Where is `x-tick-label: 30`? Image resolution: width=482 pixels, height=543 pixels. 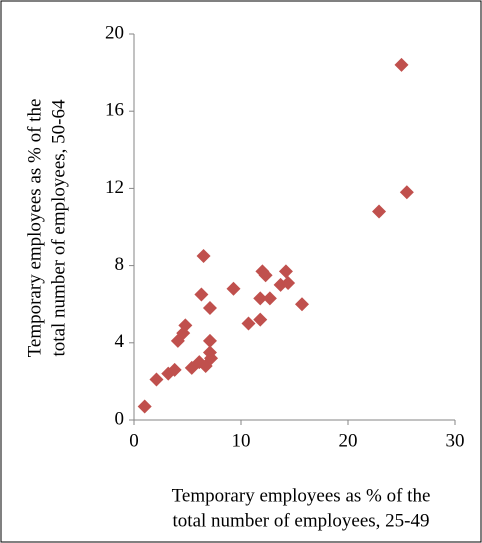
x-tick-label: 30 is located at coordinates (455, 440).